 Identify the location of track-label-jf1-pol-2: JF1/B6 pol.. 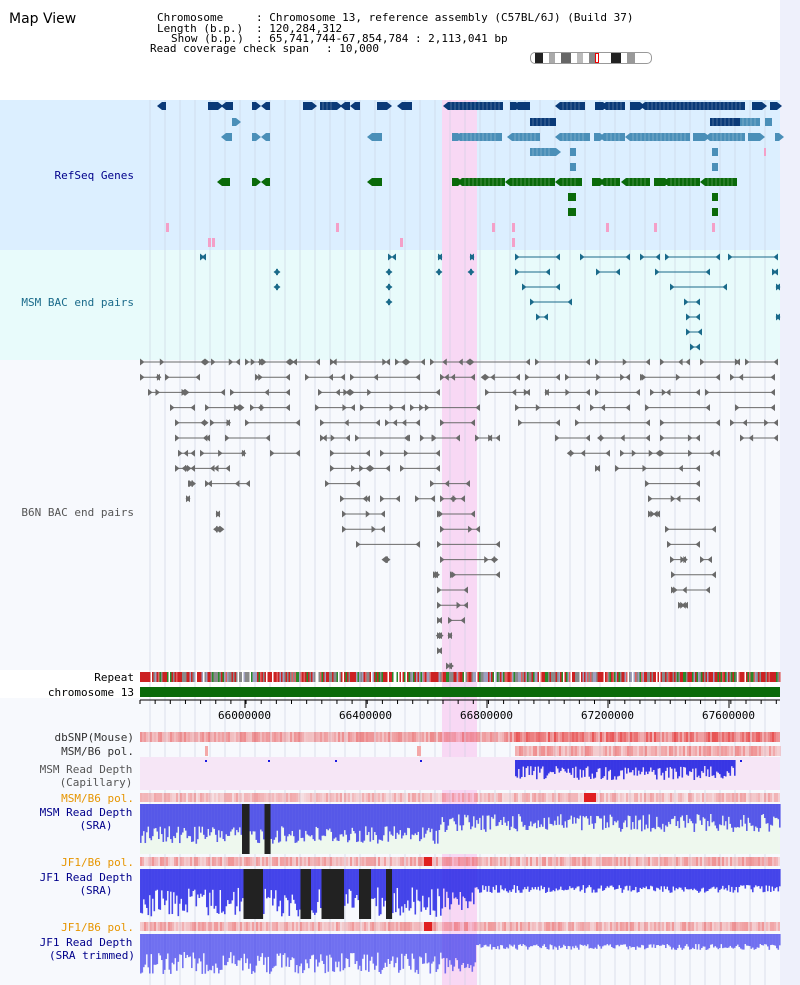
(97, 927).